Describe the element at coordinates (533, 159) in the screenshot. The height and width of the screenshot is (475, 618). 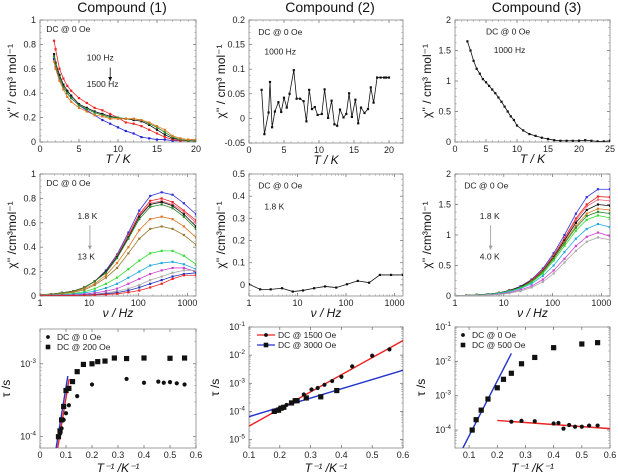
I see `x-axis-label: T / K` at that location.